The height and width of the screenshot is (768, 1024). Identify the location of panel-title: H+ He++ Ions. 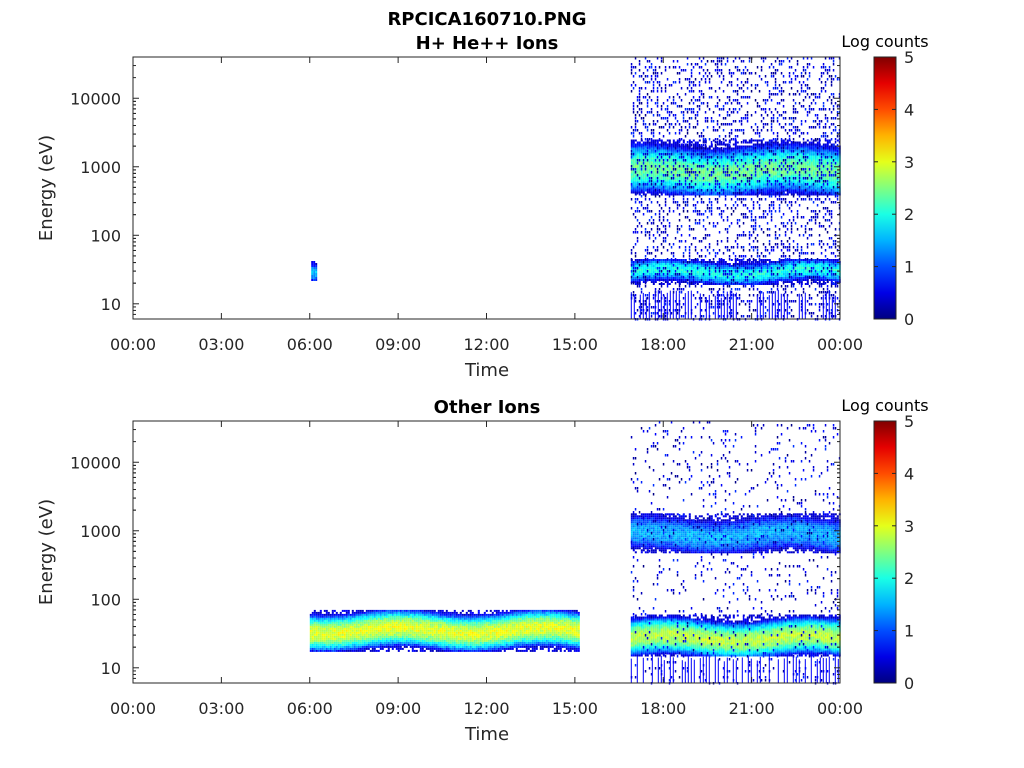
(487, 43).